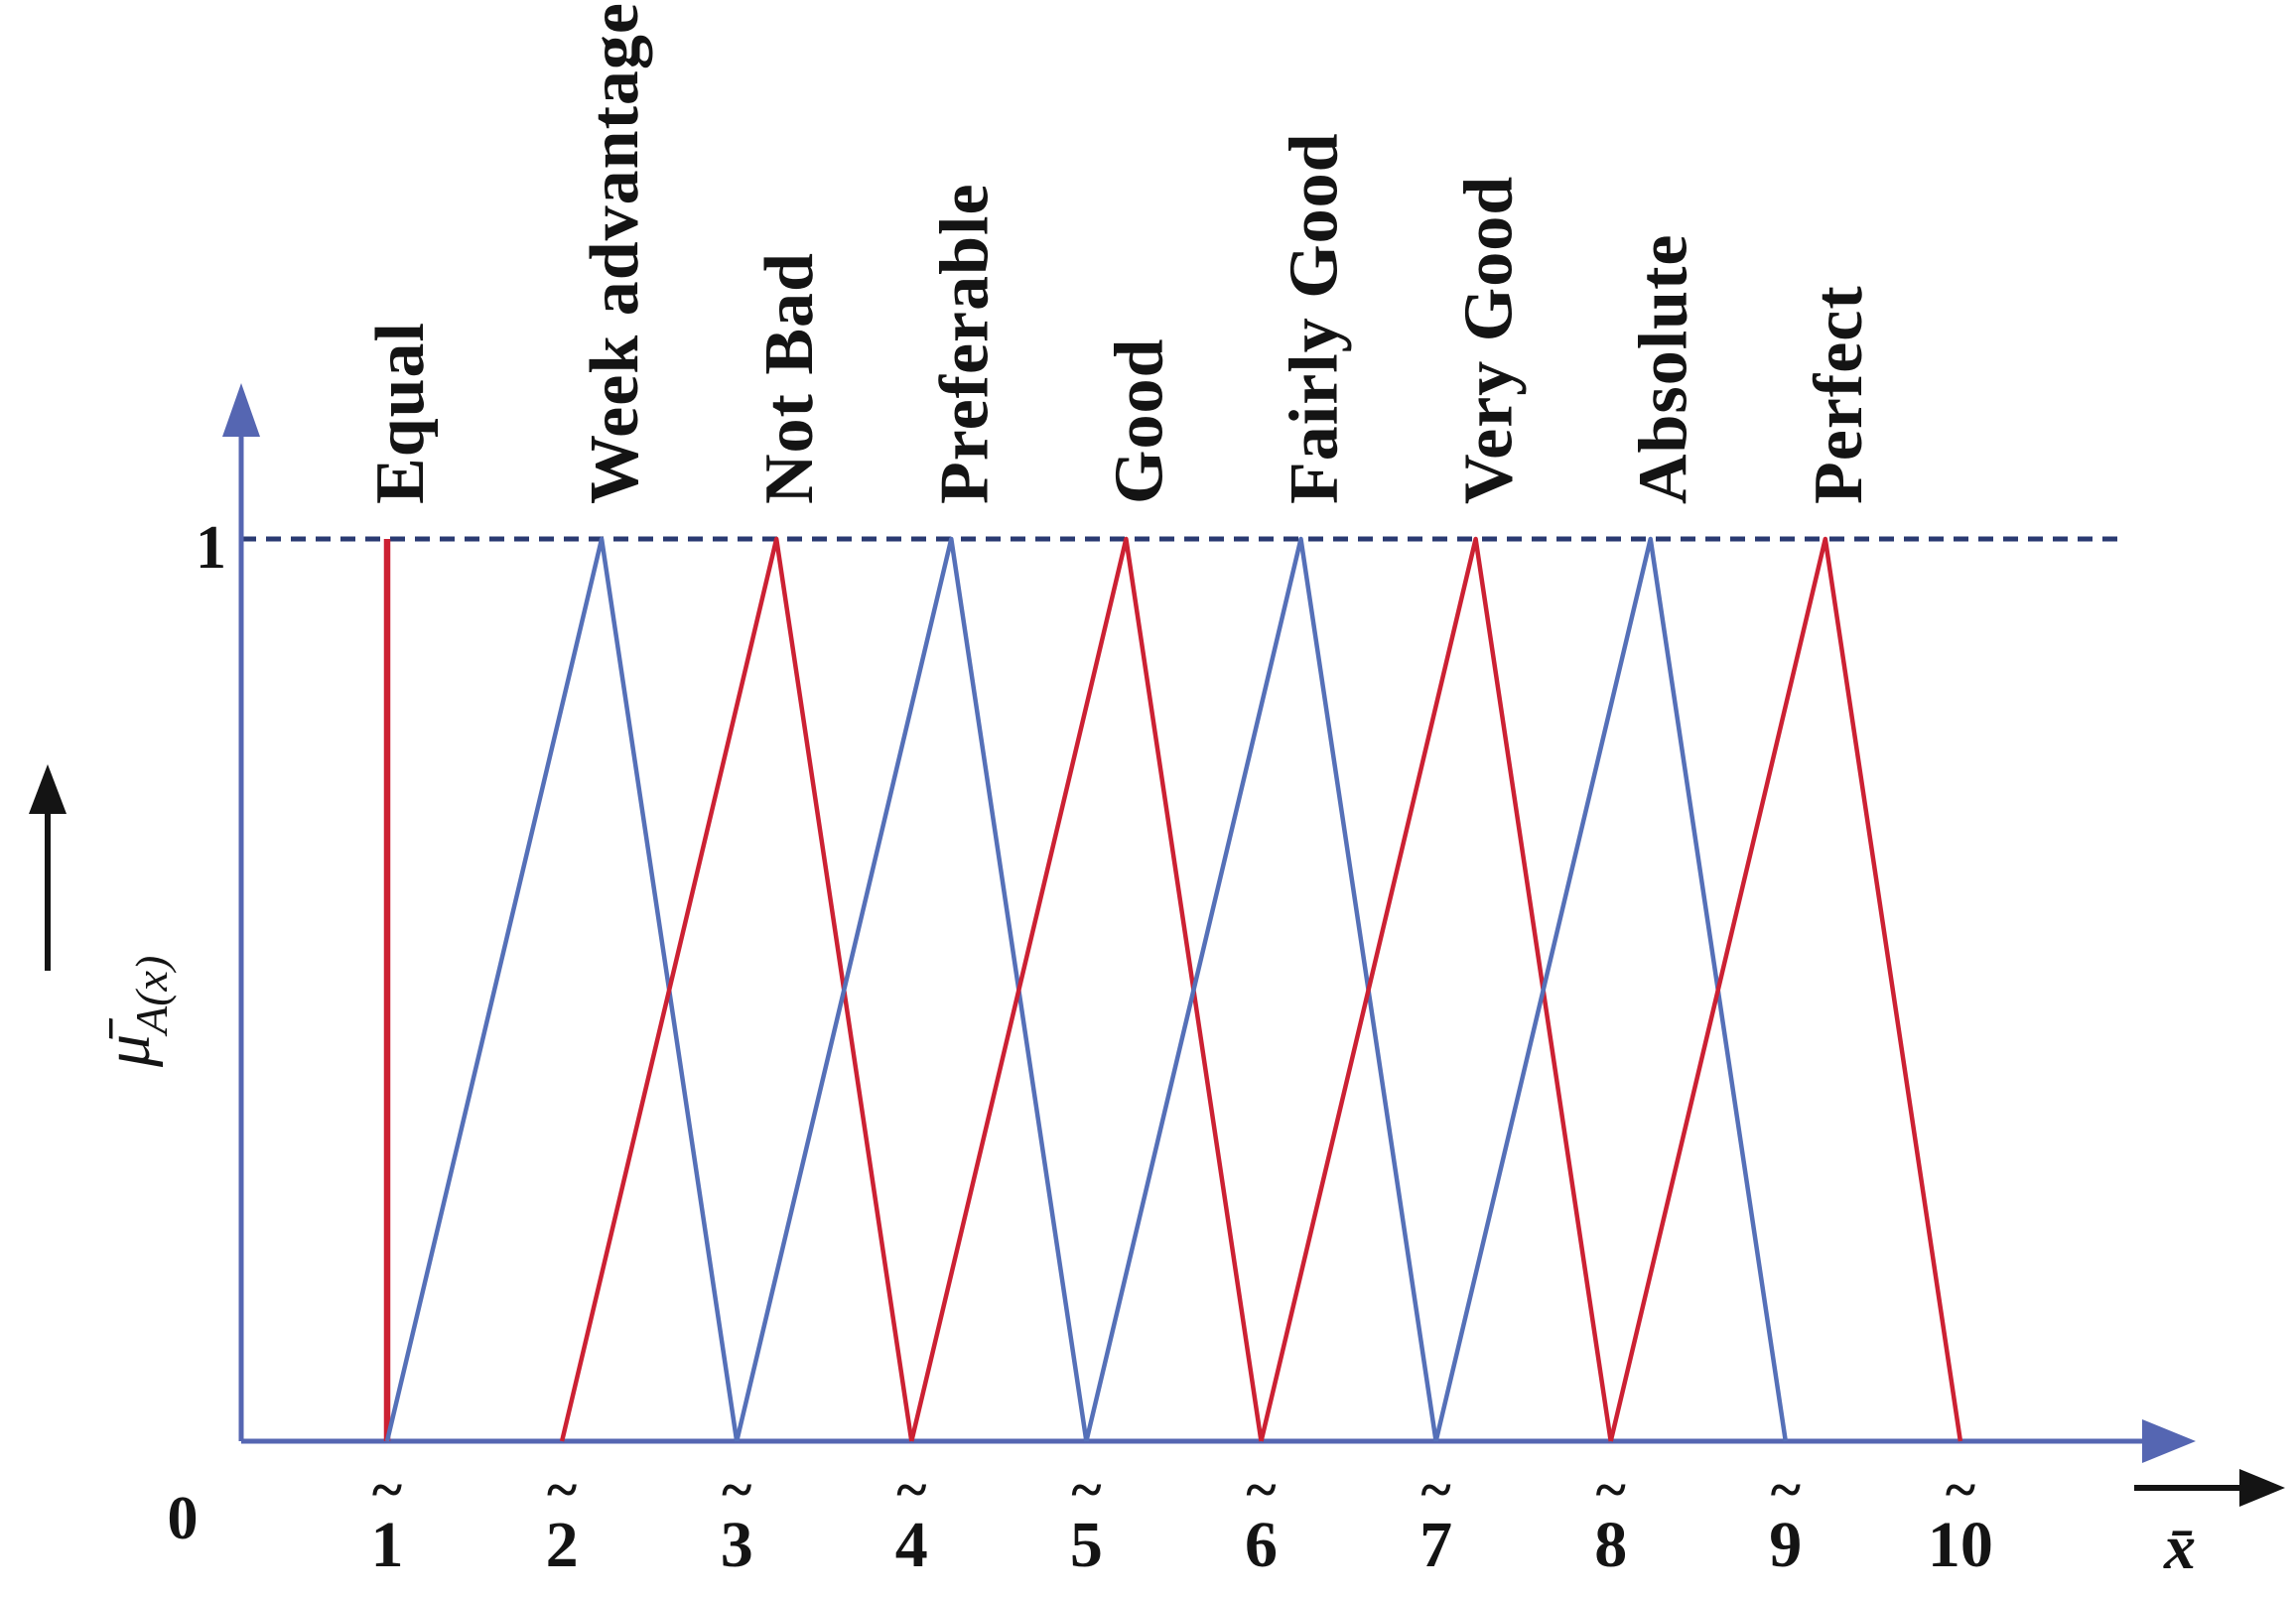 This screenshot has width=2296, height=1600. Describe the element at coordinates (1436, 989) in the screenshot. I see `membership-line-very-good` at that location.